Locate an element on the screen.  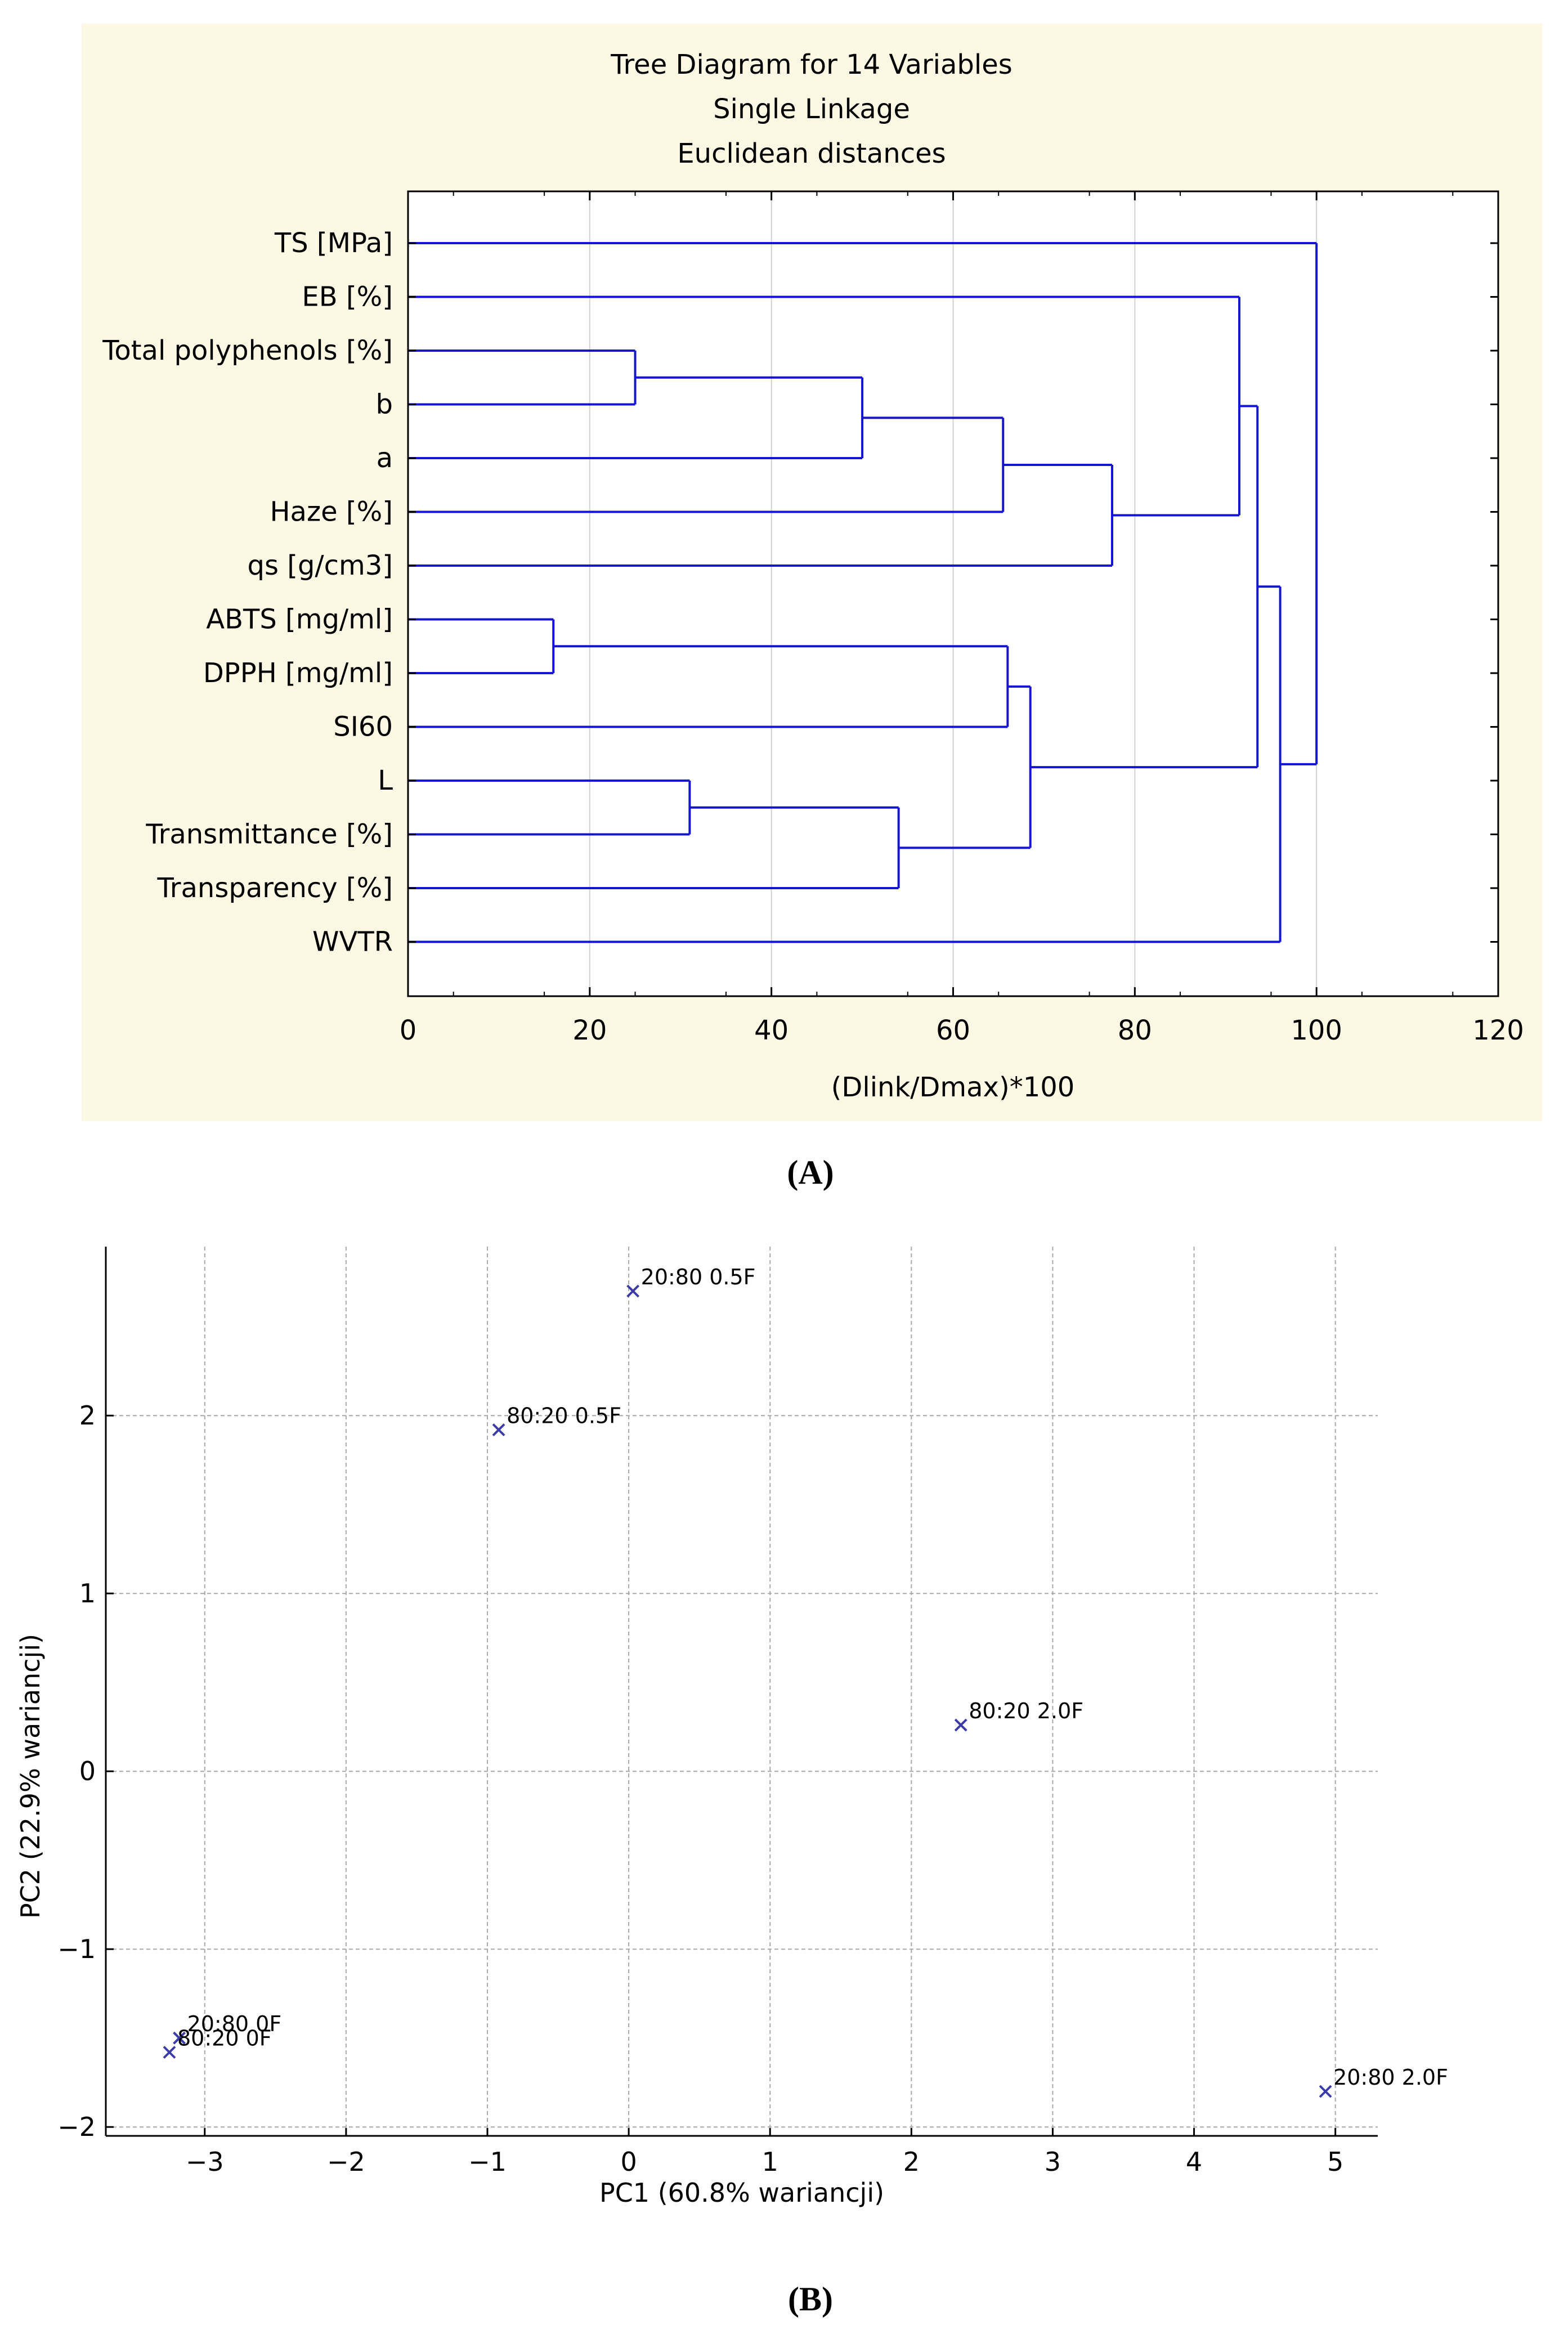
scatter-x-tick-label-0: 0 is located at coordinates (628, 2162).